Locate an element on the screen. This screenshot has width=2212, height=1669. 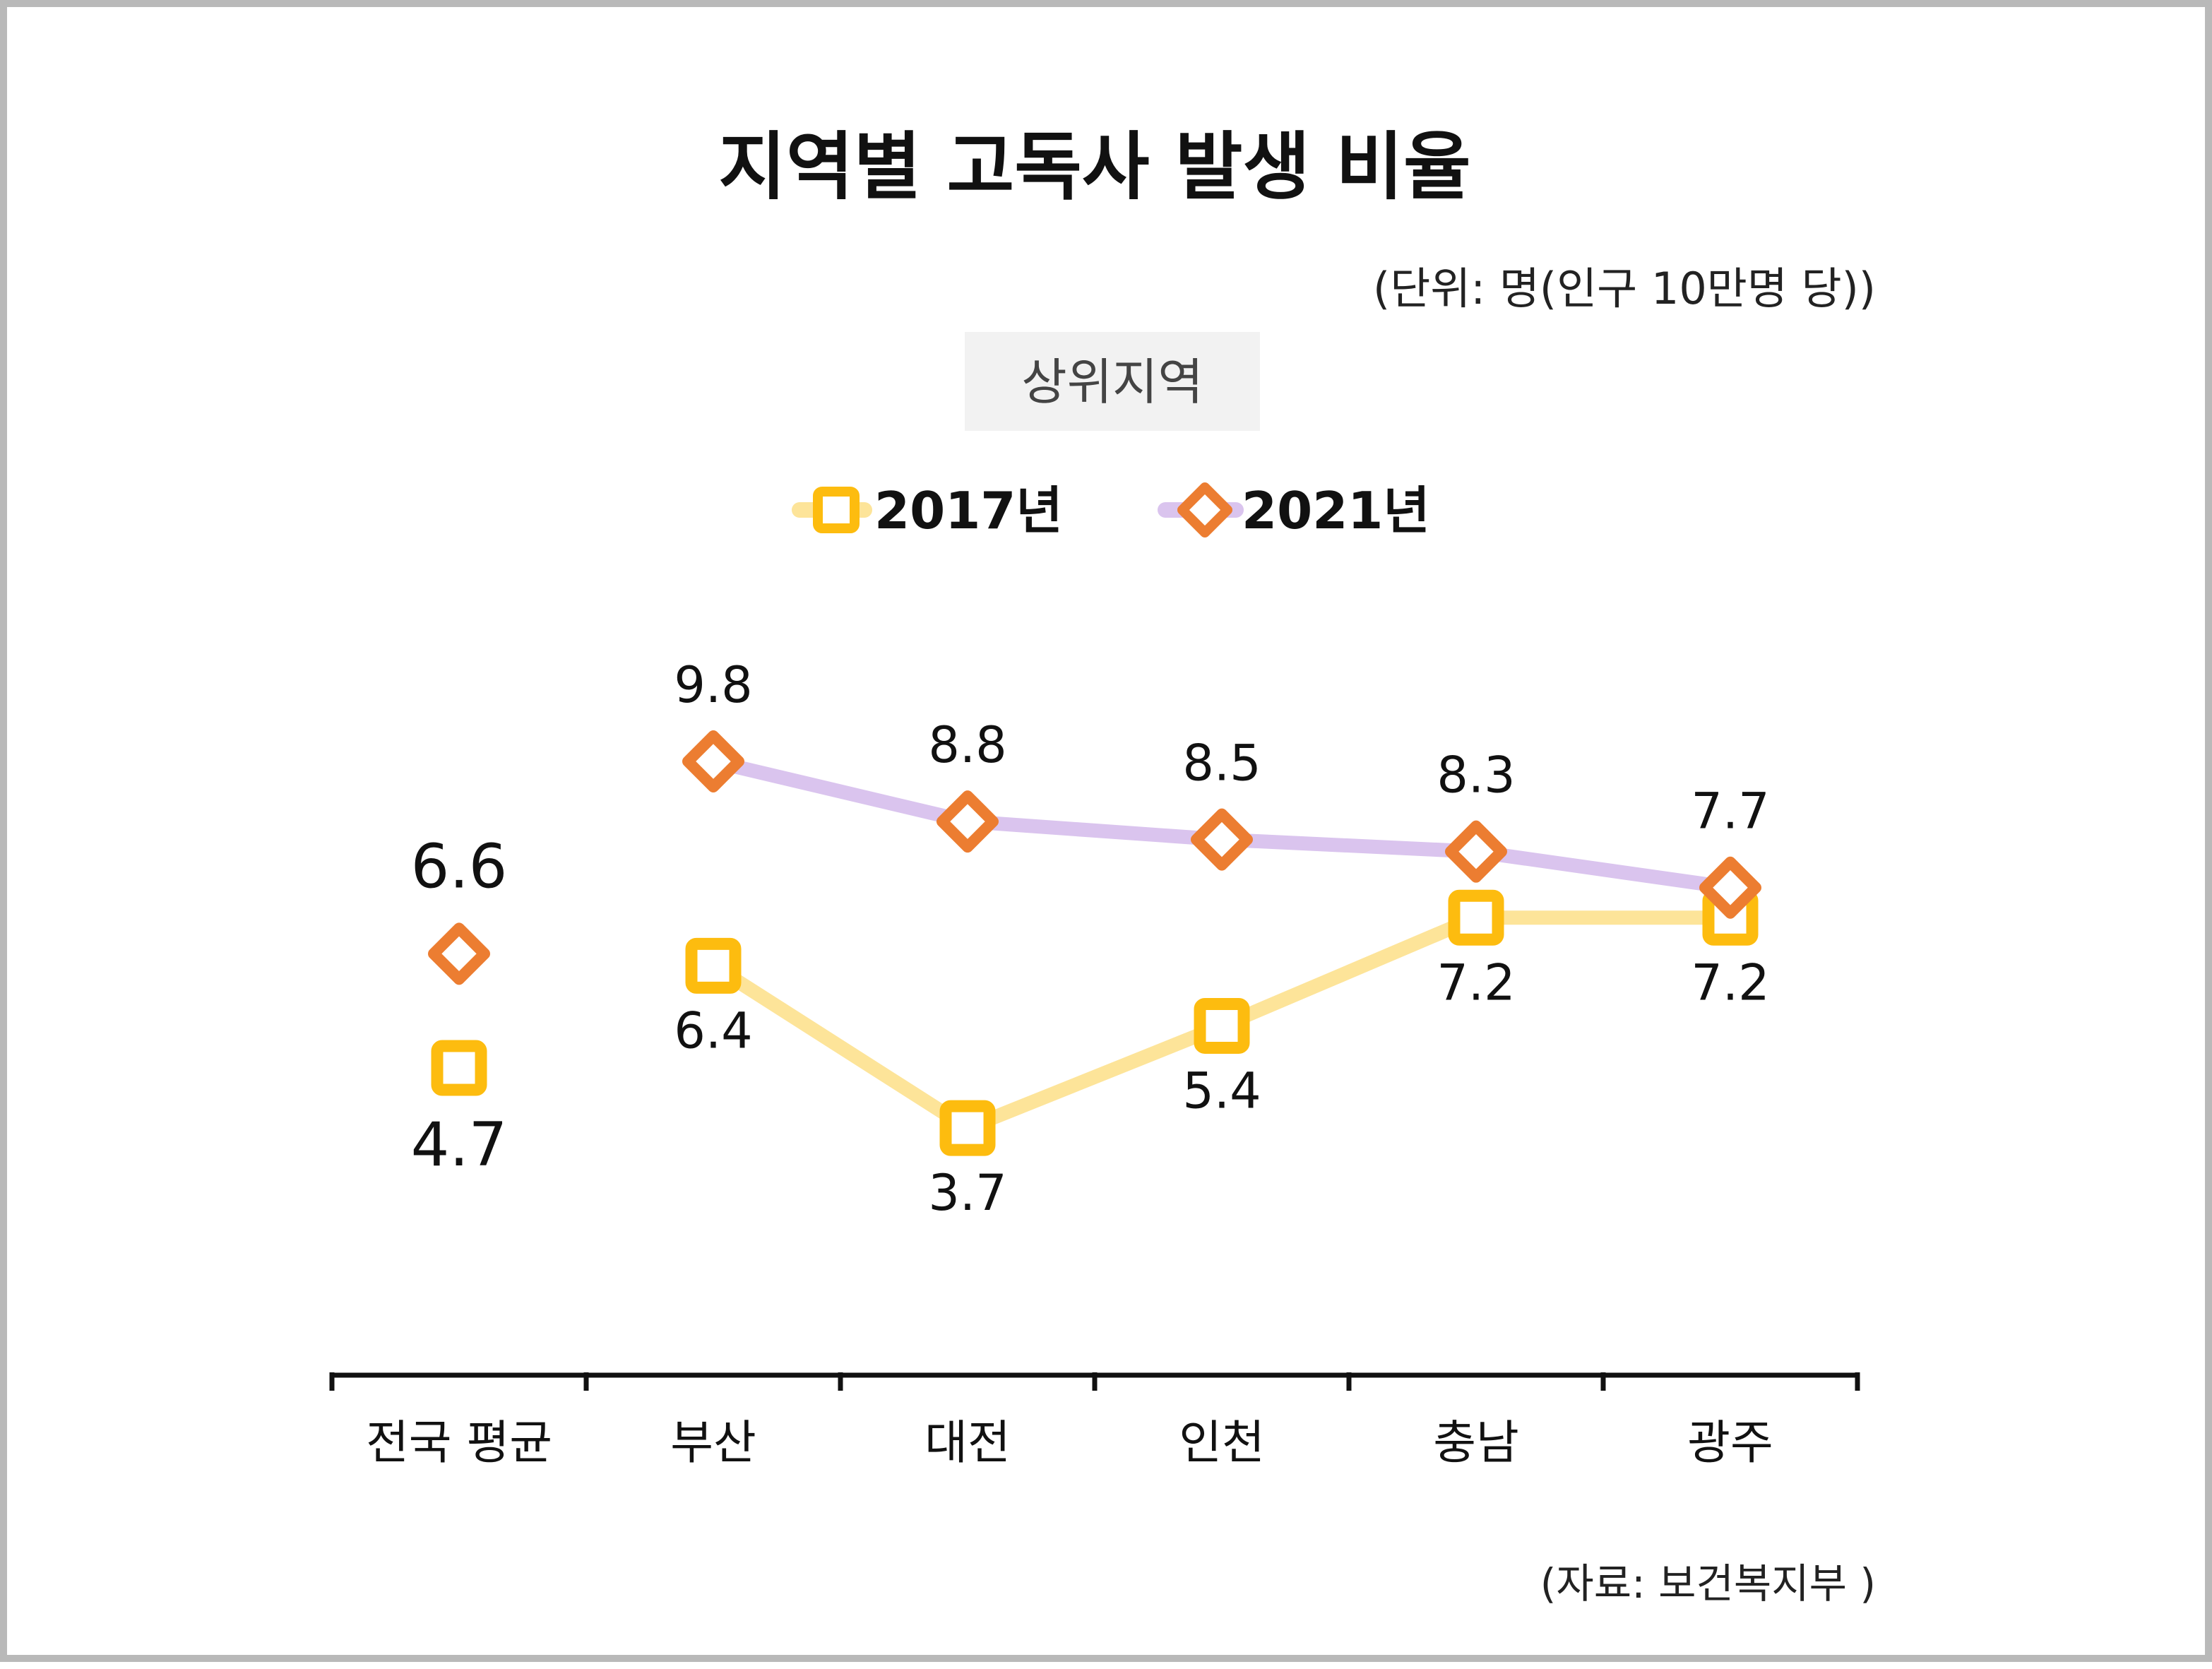
data-label: 8.5 is located at coordinates (1221, 763).